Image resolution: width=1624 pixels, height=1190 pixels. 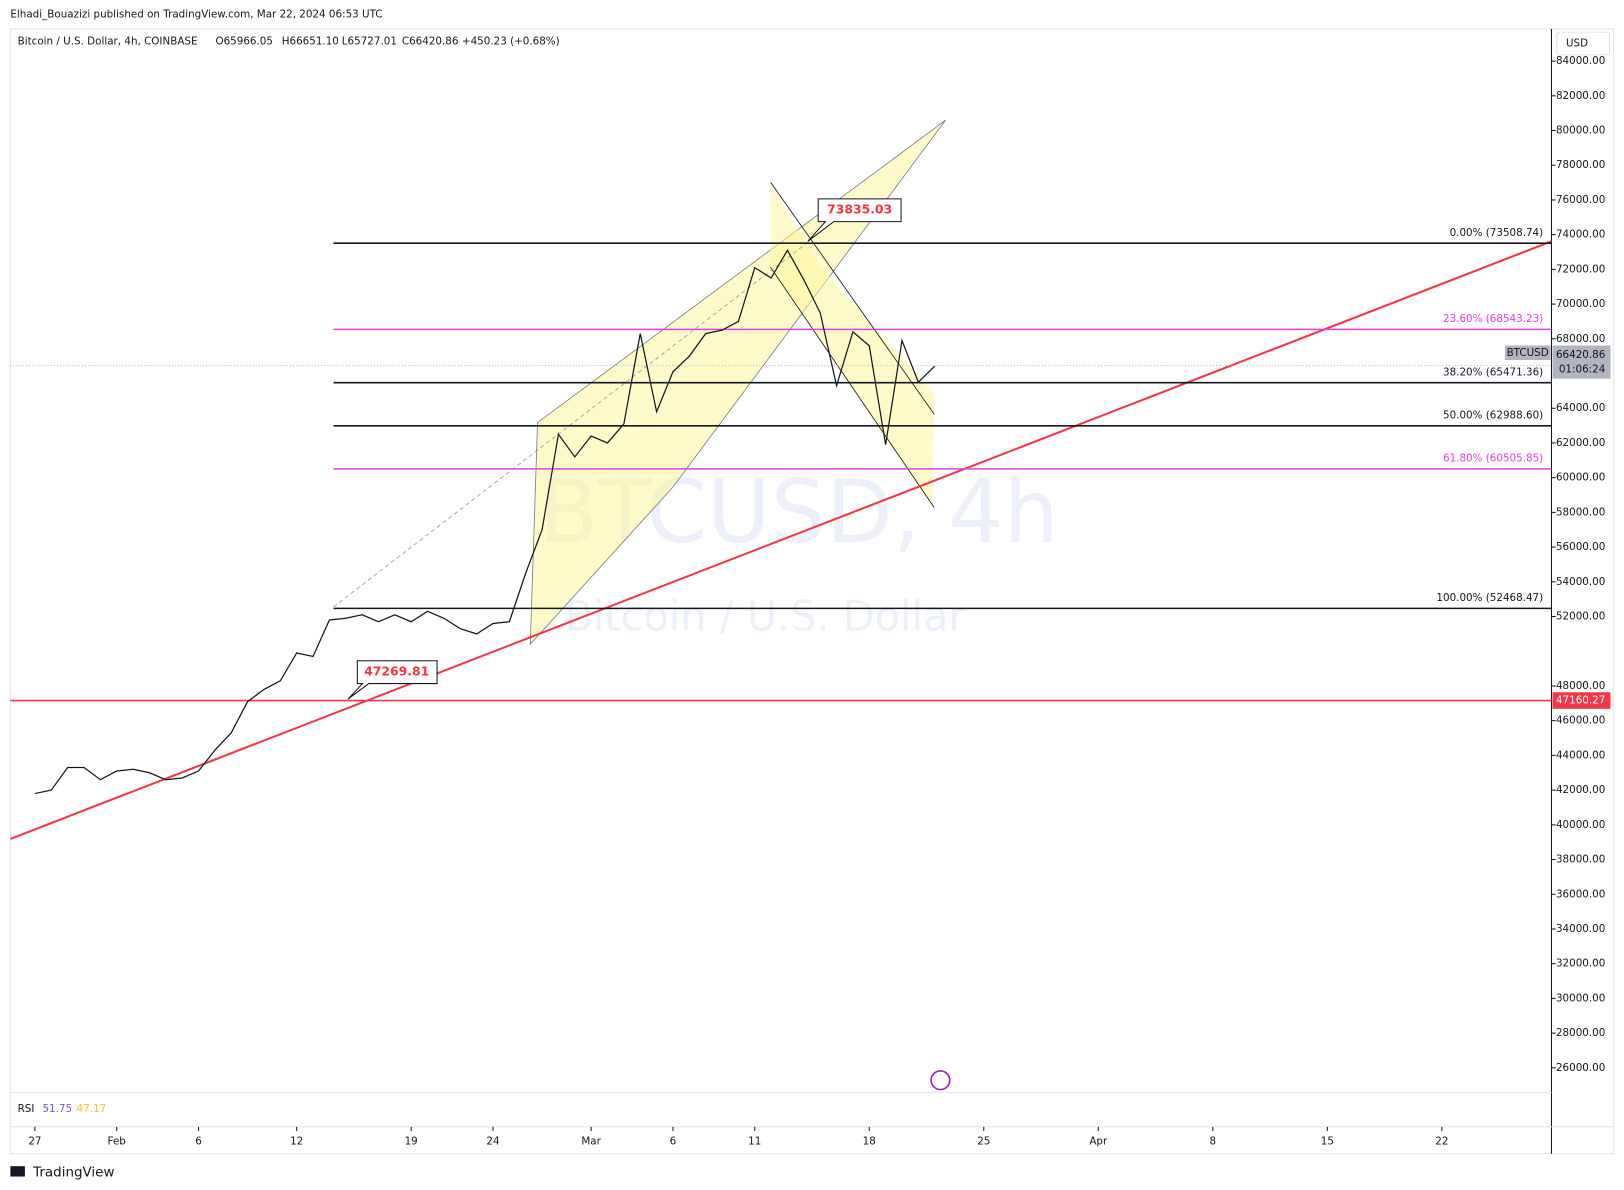 I want to click on callout-label: 47269.81, so click(x=396, y=671).